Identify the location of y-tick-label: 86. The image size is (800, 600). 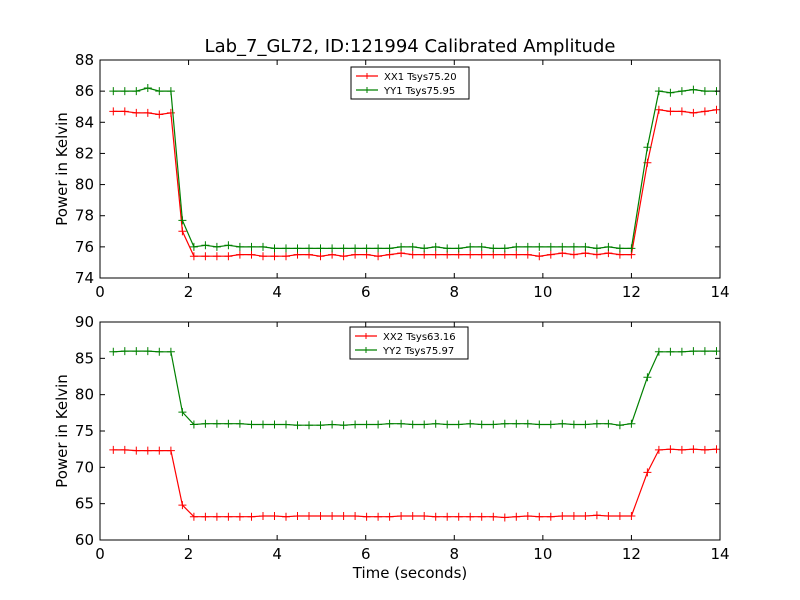
(84, 91).